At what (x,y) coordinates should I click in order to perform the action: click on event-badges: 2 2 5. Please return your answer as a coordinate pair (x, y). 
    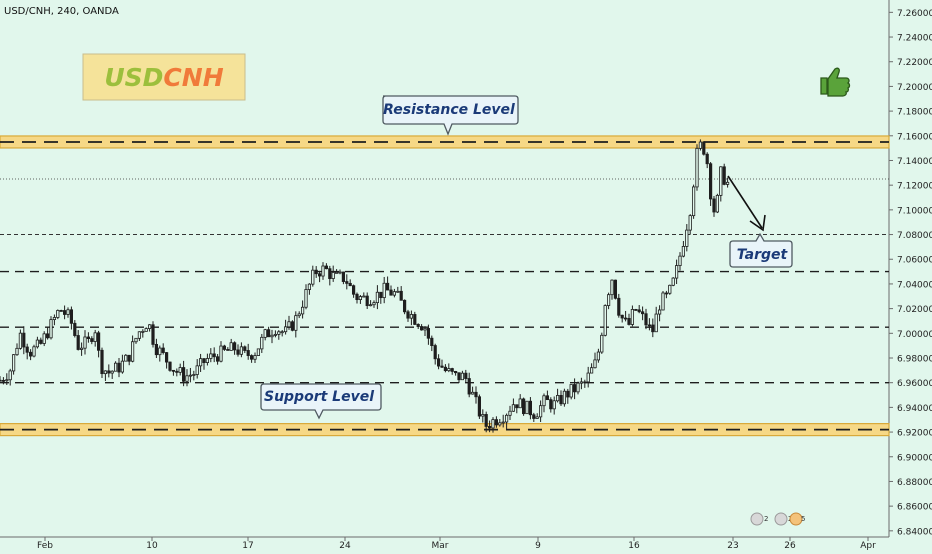
    Looking at the image, I should click on (777, 519).